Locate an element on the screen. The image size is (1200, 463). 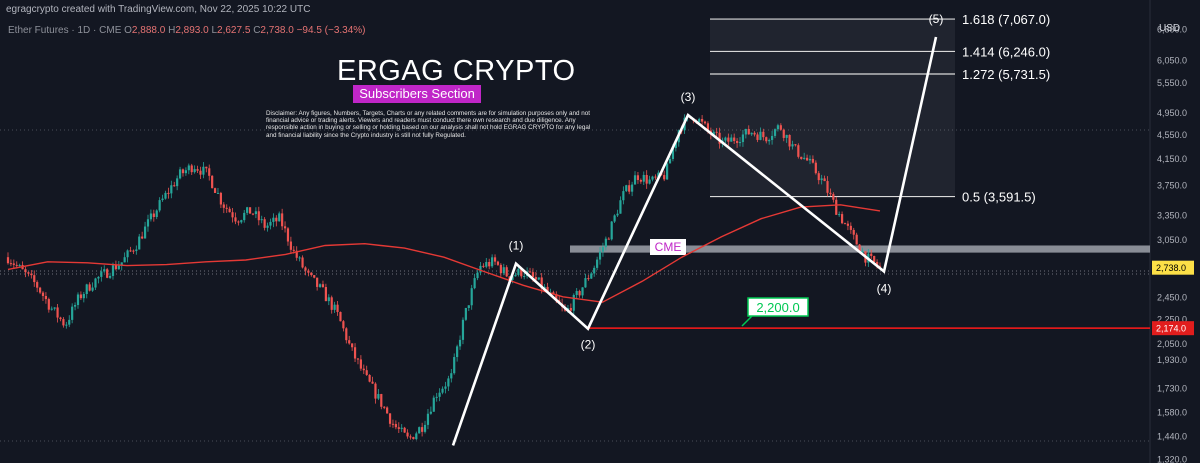
support-price-tag is located at coordinates (1173, 328).